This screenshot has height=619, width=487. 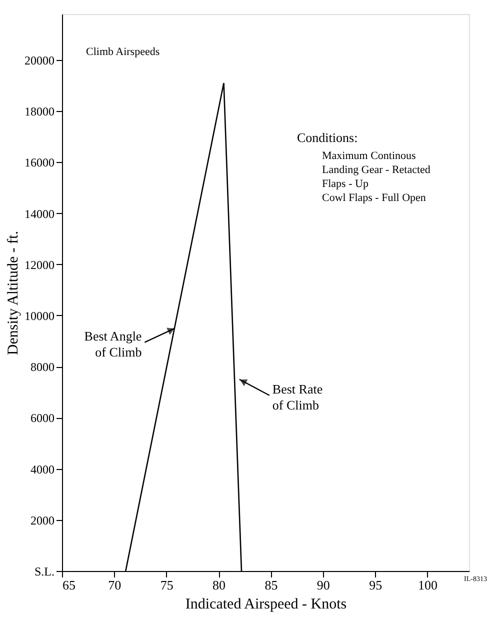 I want to click on annotation: Conditions:, so click(x=327, y=137).